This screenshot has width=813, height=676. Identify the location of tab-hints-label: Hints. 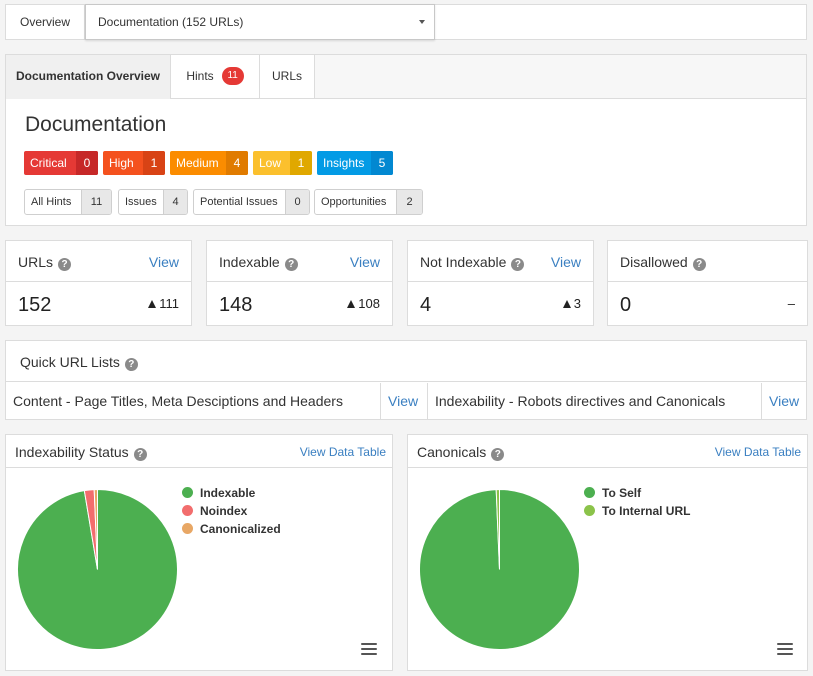
(200, 76).